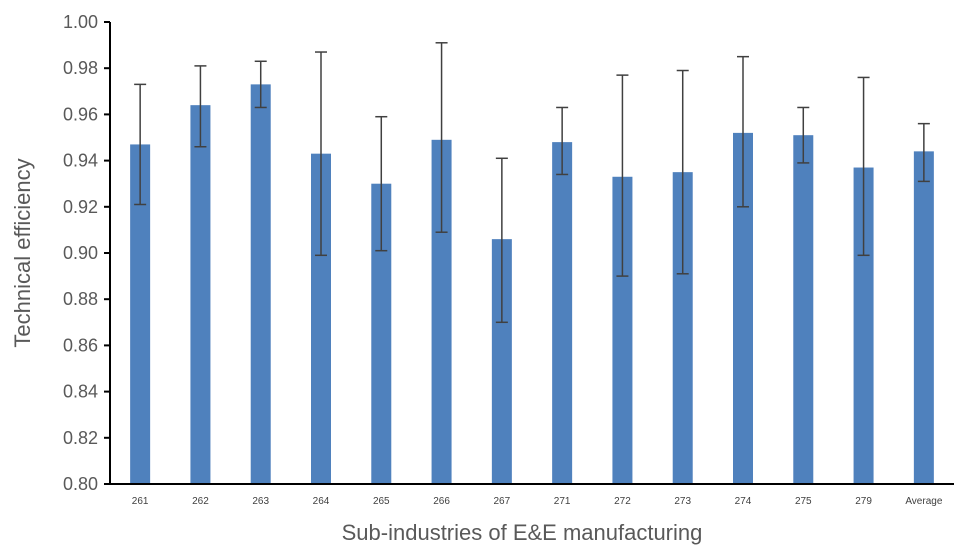  What do you see at coordinates (381, 501) in the screenshot?
I see `x-tick-label: 265` at bounding box center [381, 501].